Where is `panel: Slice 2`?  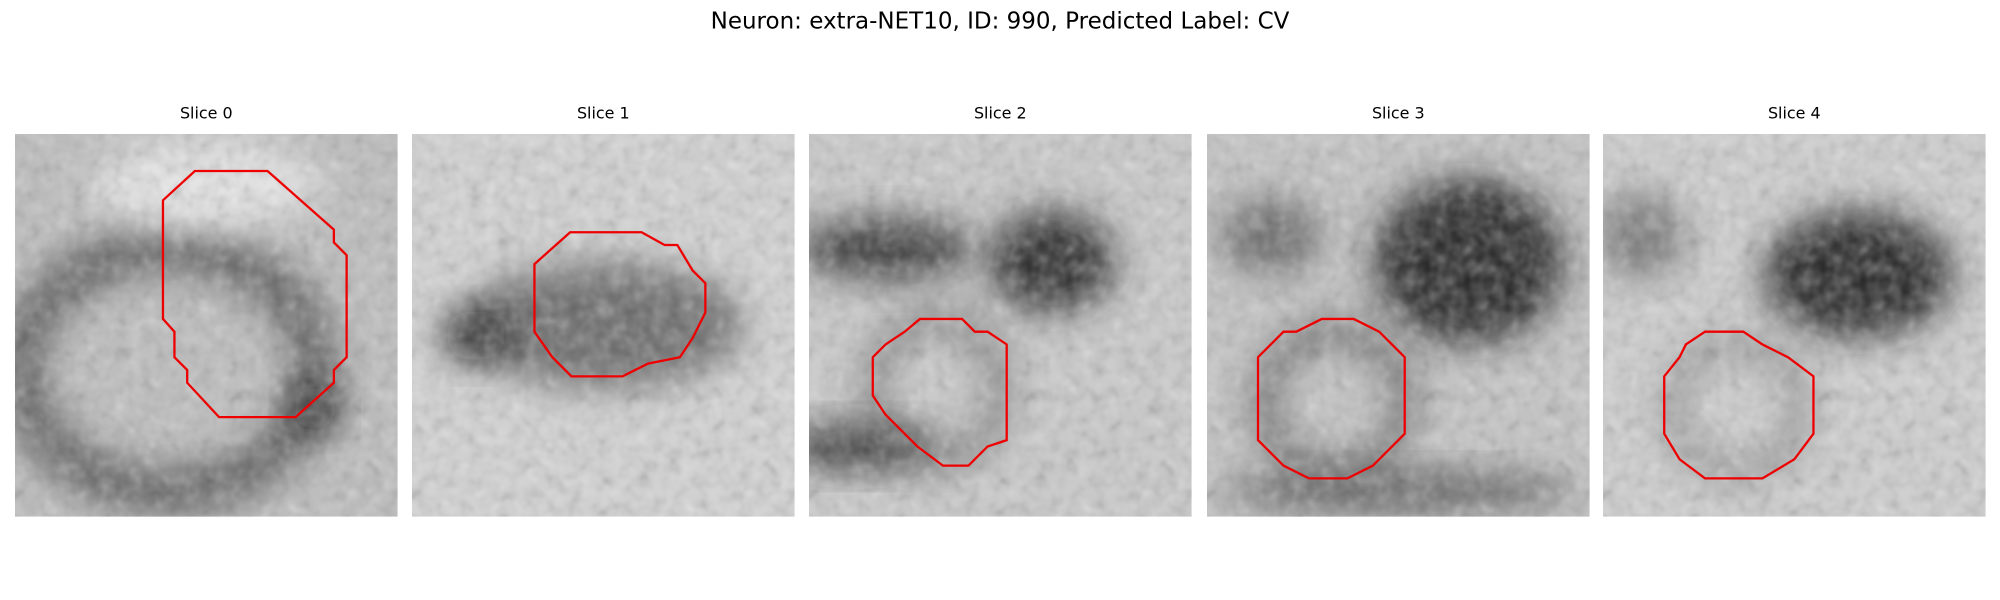
panel: Slice 2 is located at coordinates (1000, 310).